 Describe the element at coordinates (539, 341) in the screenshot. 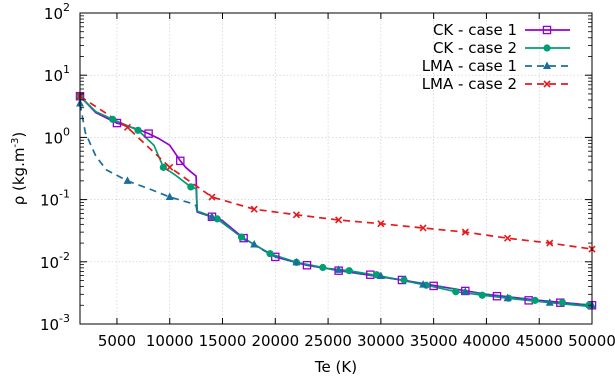

I see `x-tick-label: 45000` at that location.